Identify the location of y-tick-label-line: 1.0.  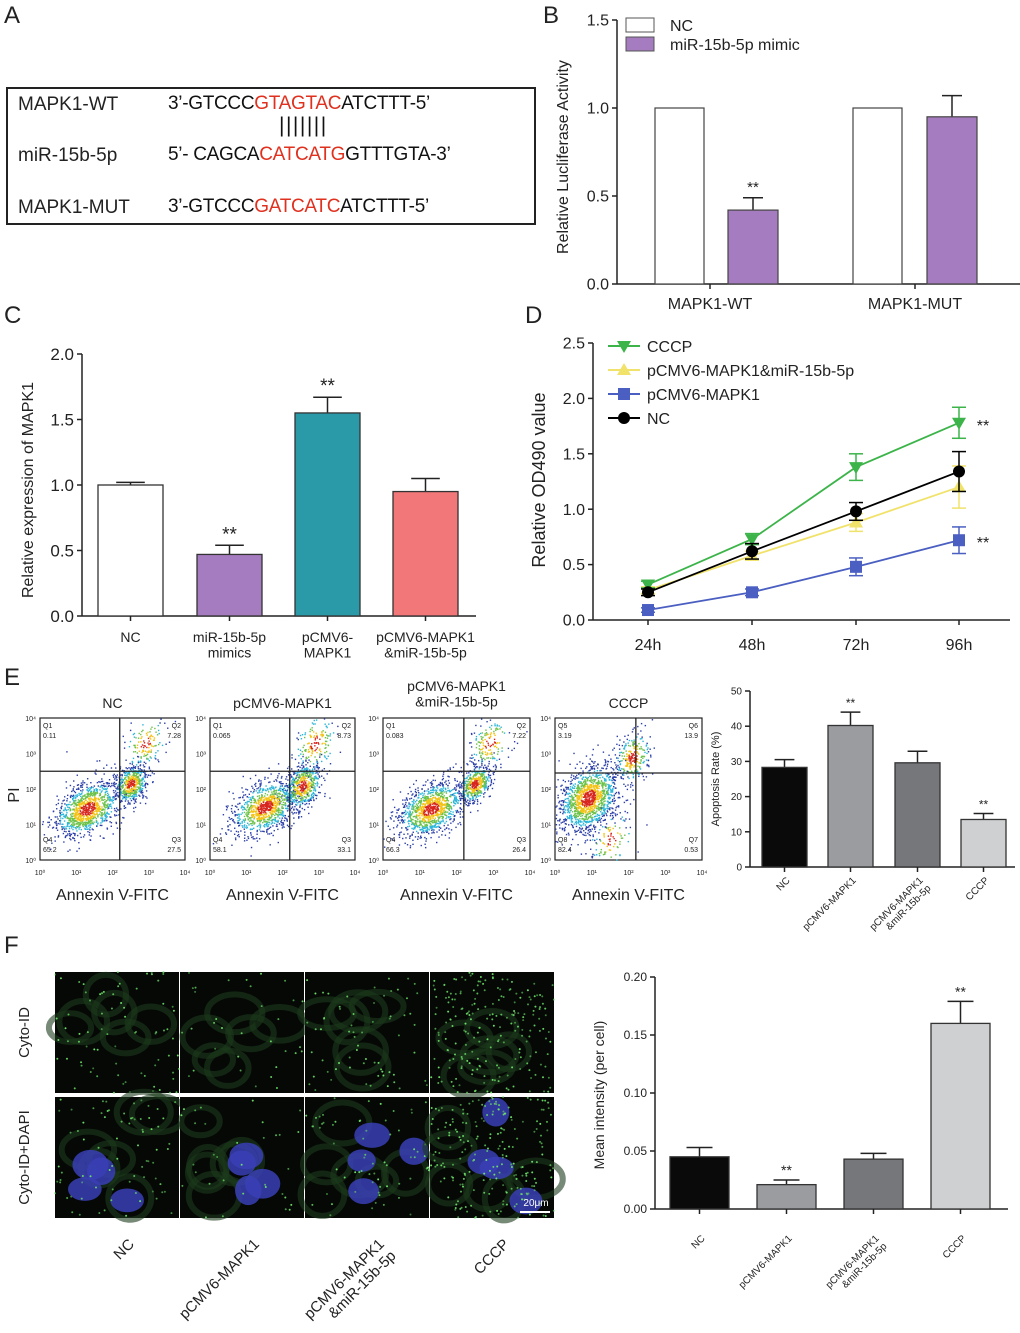
(62, 485).